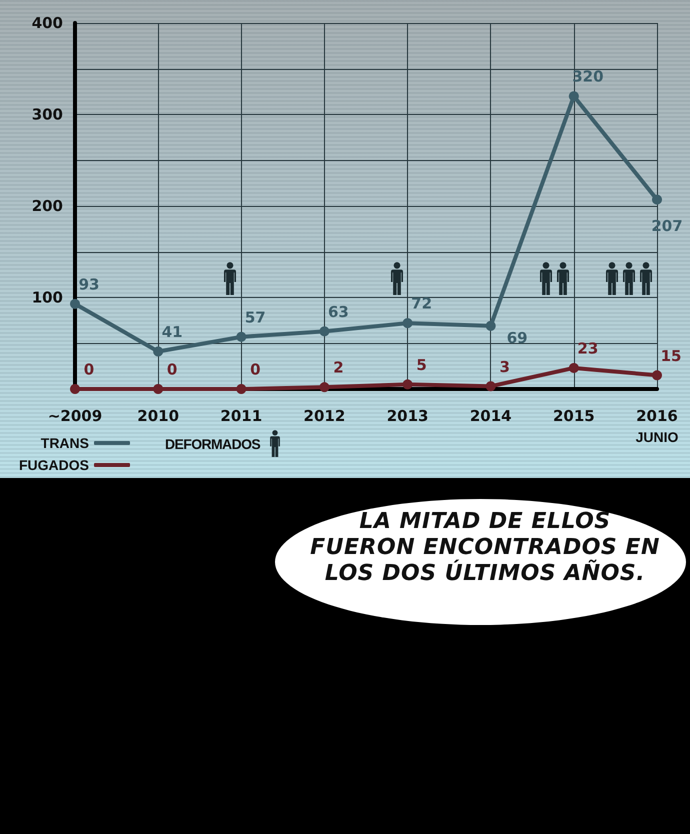 This screenshot has width=690, height=834. I want to click on y-tick-label: 100, so click(47, 297).